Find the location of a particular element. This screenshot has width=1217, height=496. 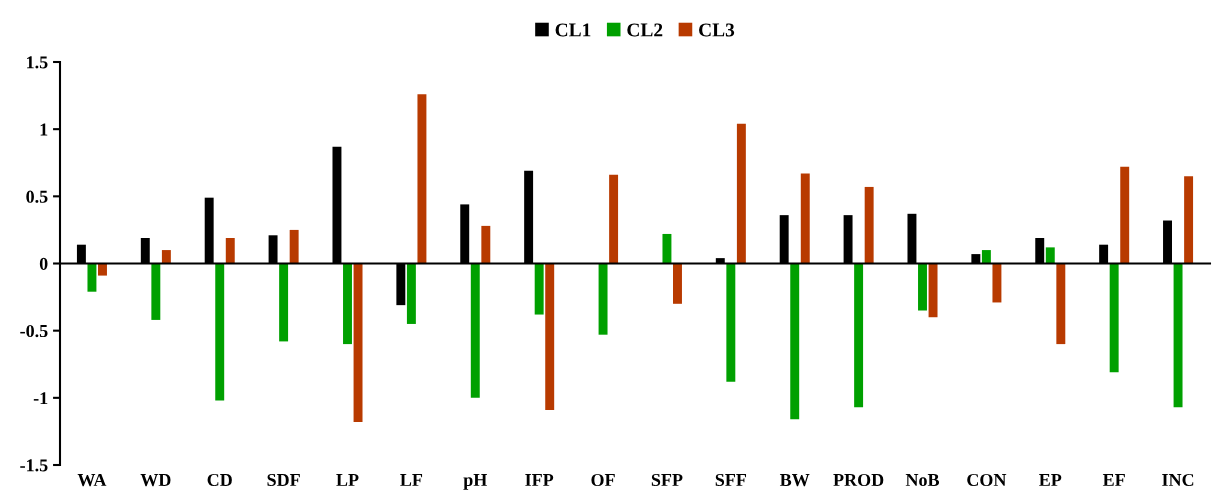

y-tick-label: 1 is located at coordinates (44, 129).